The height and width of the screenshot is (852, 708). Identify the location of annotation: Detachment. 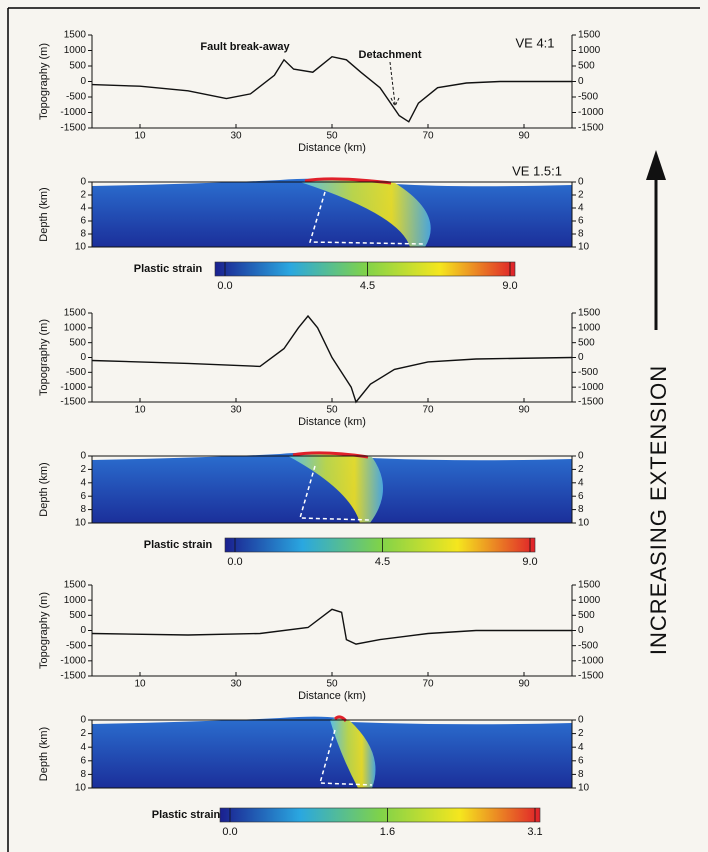
(390, 55).